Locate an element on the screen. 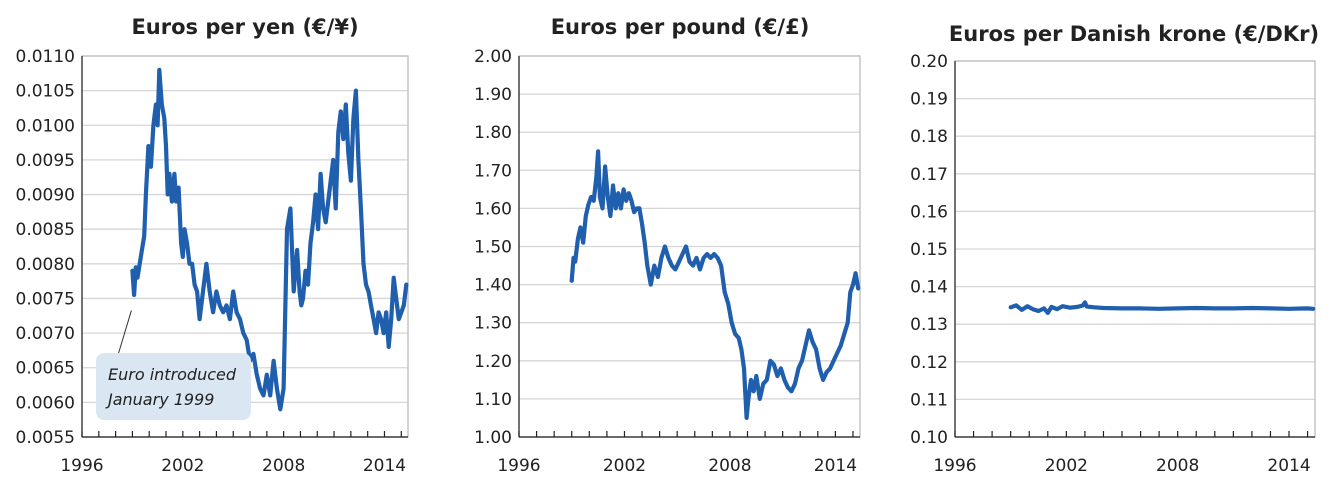  y-tick-label: 0.0100 is located at coordinates (45, 126).